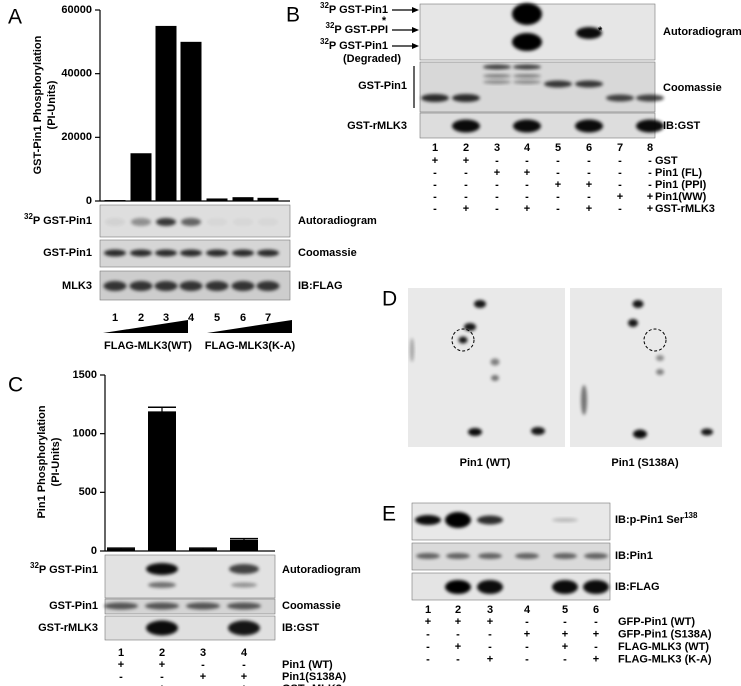  Describe the element at coordinates (320, 286) in the screenshot. I see `readout-label: IB:FLAG` at that location.